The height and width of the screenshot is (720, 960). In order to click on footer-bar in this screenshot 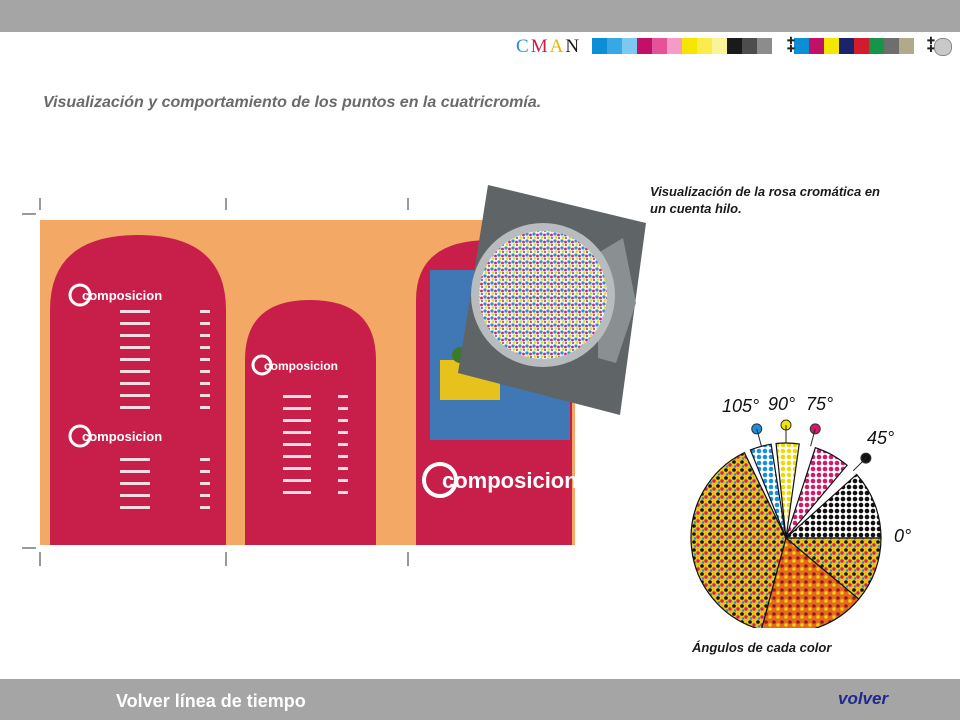, I will do `click(480, 699)`.